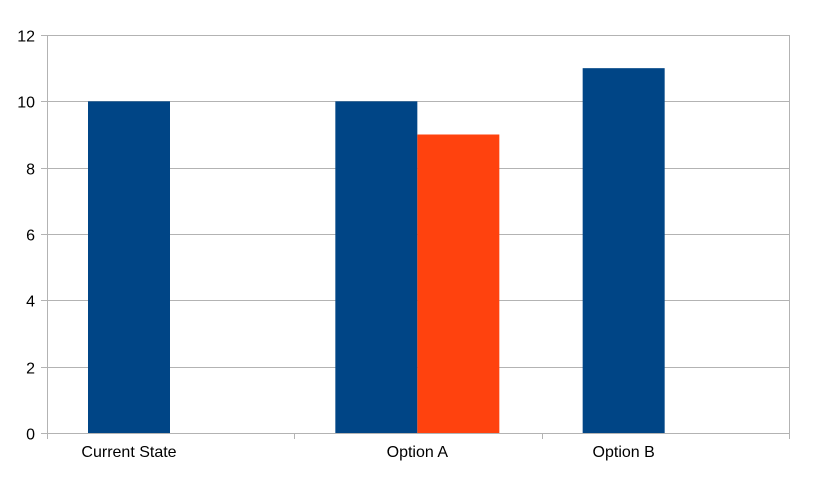 The width and height of the screenshot is (825, 484). I want to click on y-tick-label: 4, so click(30, 302).